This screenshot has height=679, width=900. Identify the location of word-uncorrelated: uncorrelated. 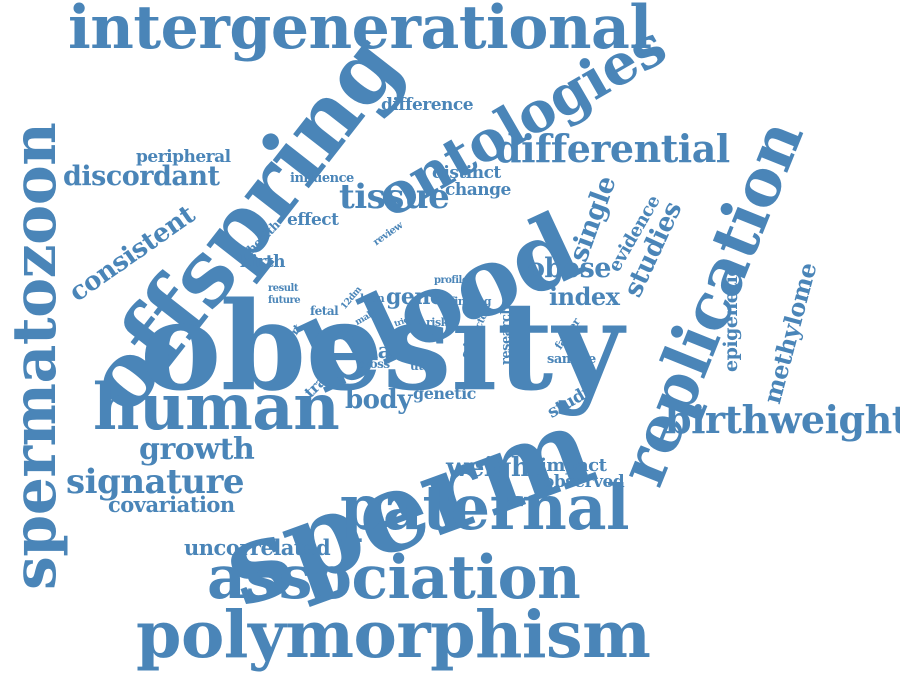
(257, 547).